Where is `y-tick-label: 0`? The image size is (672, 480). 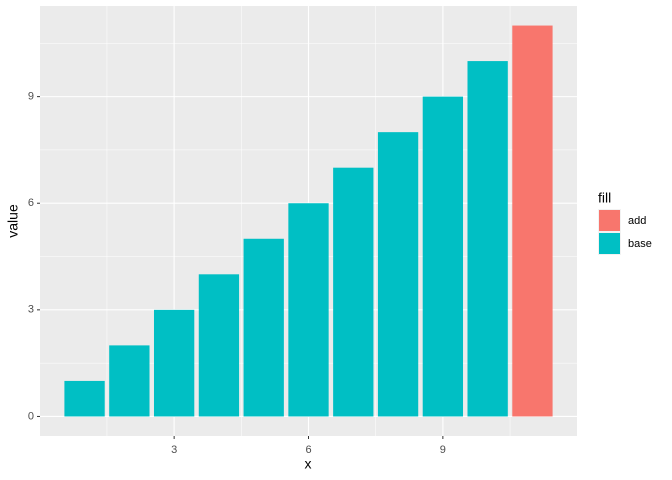
y-tick-label: 0 is located at coordinates (31, 416).